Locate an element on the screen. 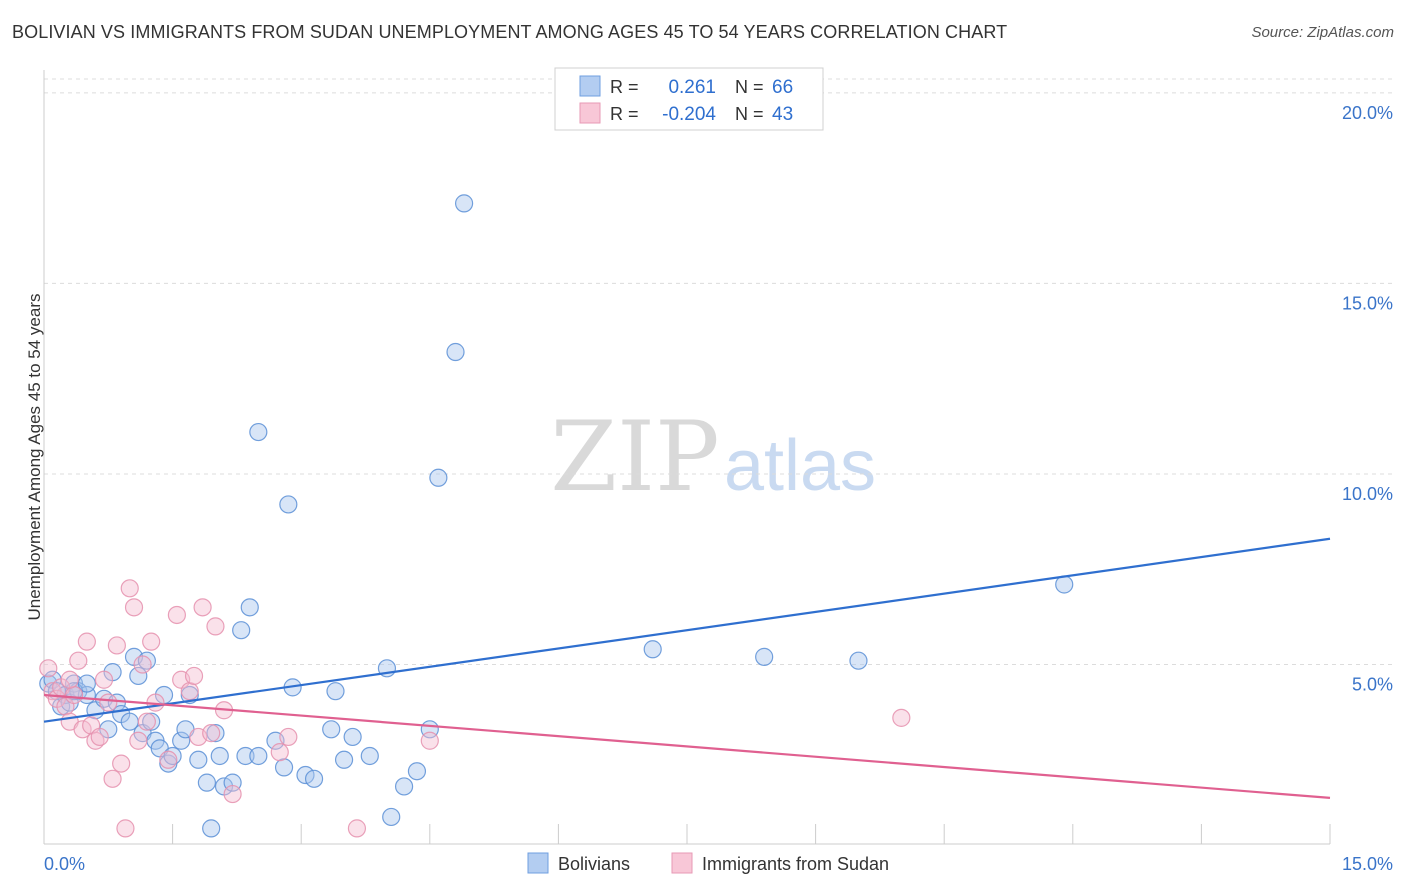 This screenshot has height=892, width=1406. x-tick-label-max: 15.0% is located at coordinates (1367, 864).